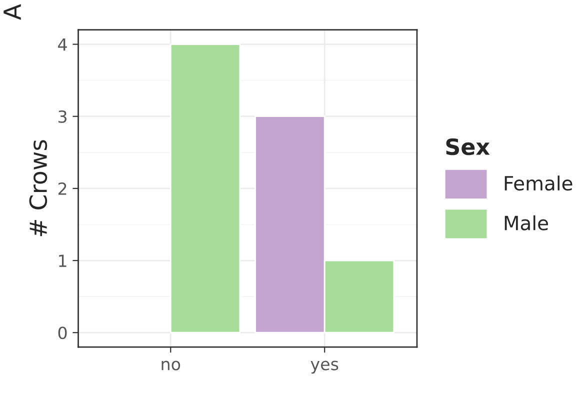  What do you see at coordinates (62, 116) in the screenshot?
I see `y-tick-label: 3` at bounding box center [62, 116].